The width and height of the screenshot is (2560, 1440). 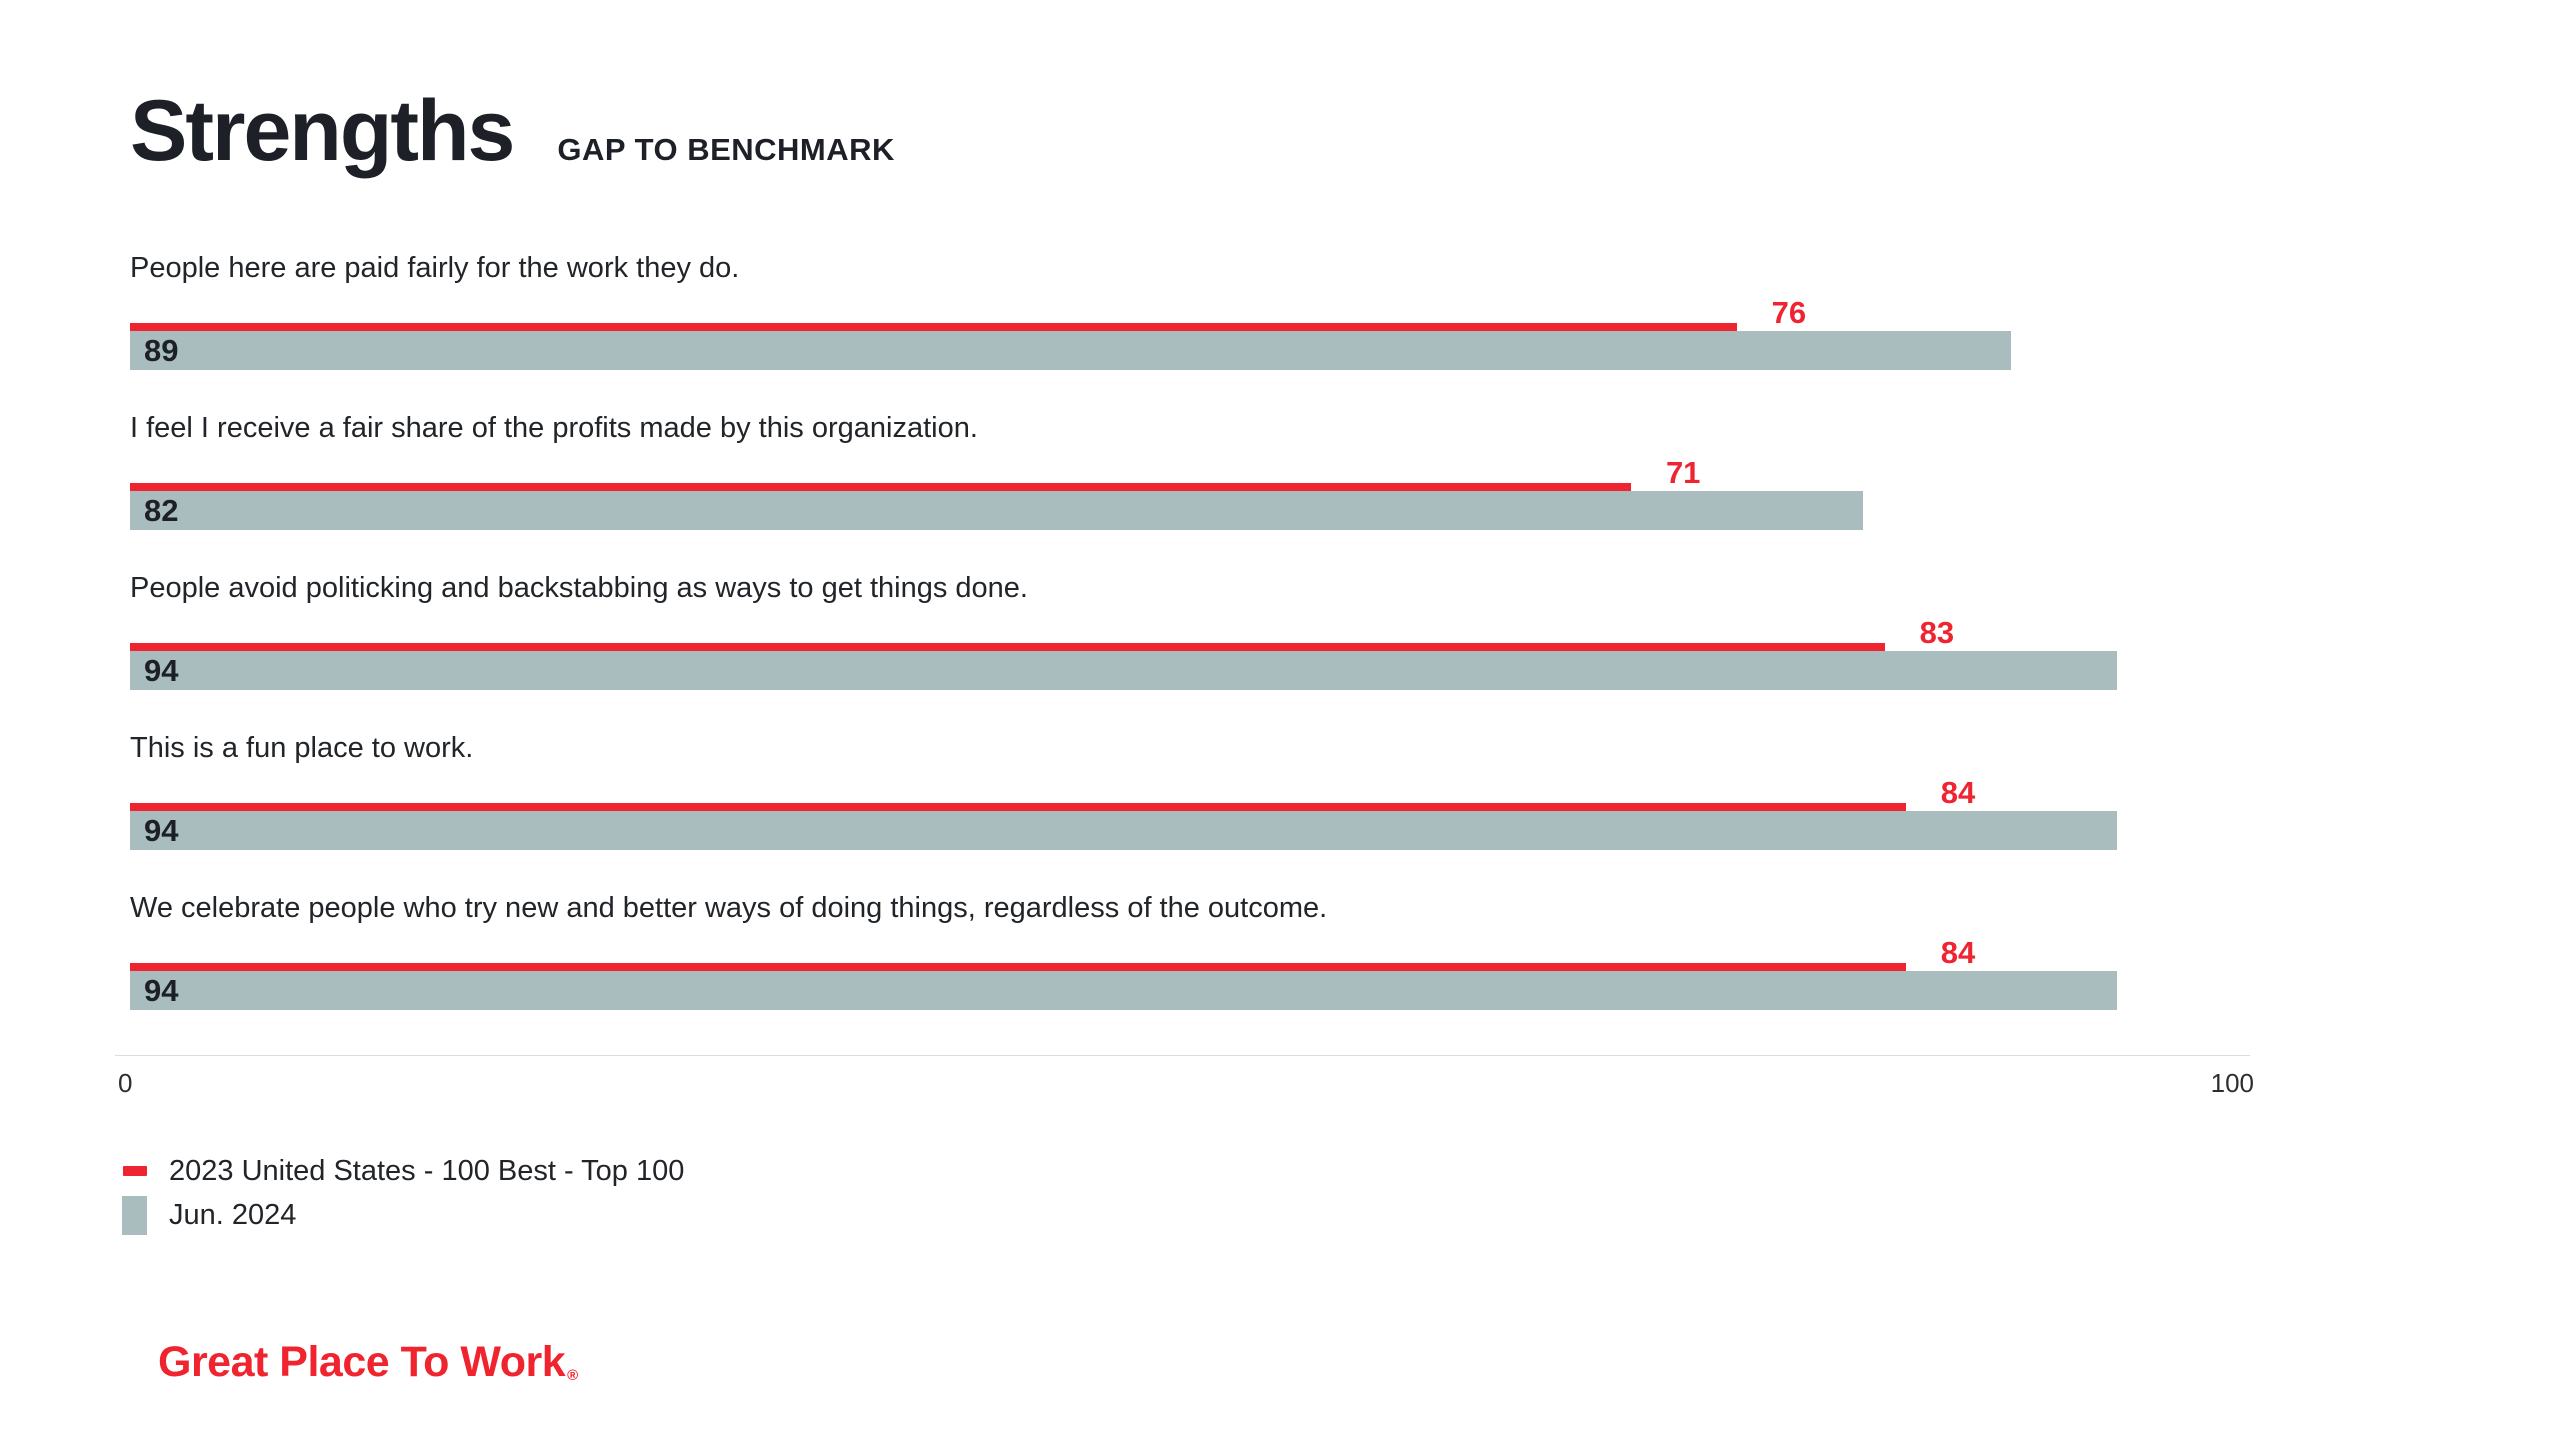 I want to click on axis-divider, so click(x=1182, y=1055).